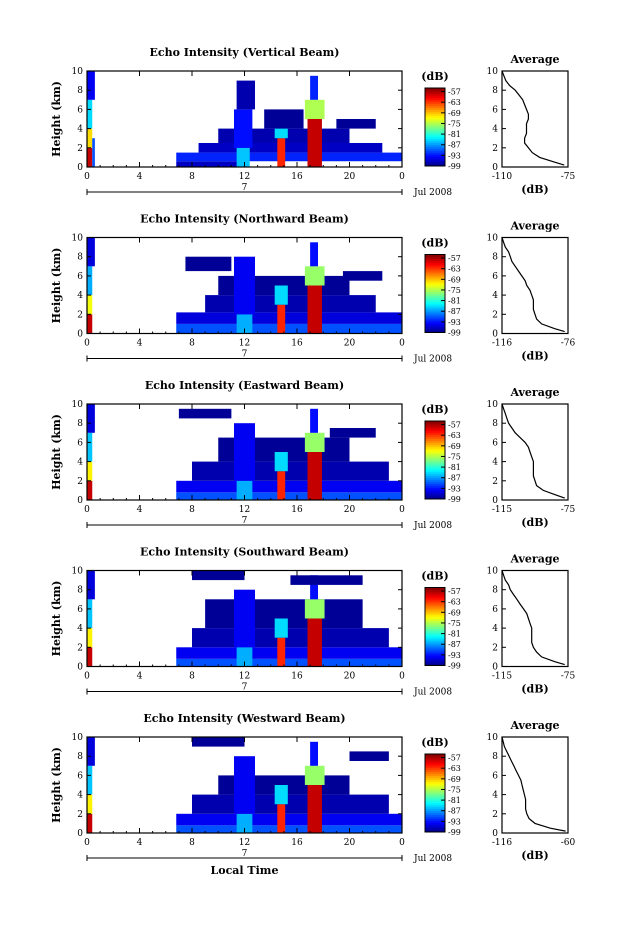 This screenshot has height=929, width=619. I want to click on profile-panel: Average 0 2 4 6 8 10 -115 -75 (dB), so click(531, 624).